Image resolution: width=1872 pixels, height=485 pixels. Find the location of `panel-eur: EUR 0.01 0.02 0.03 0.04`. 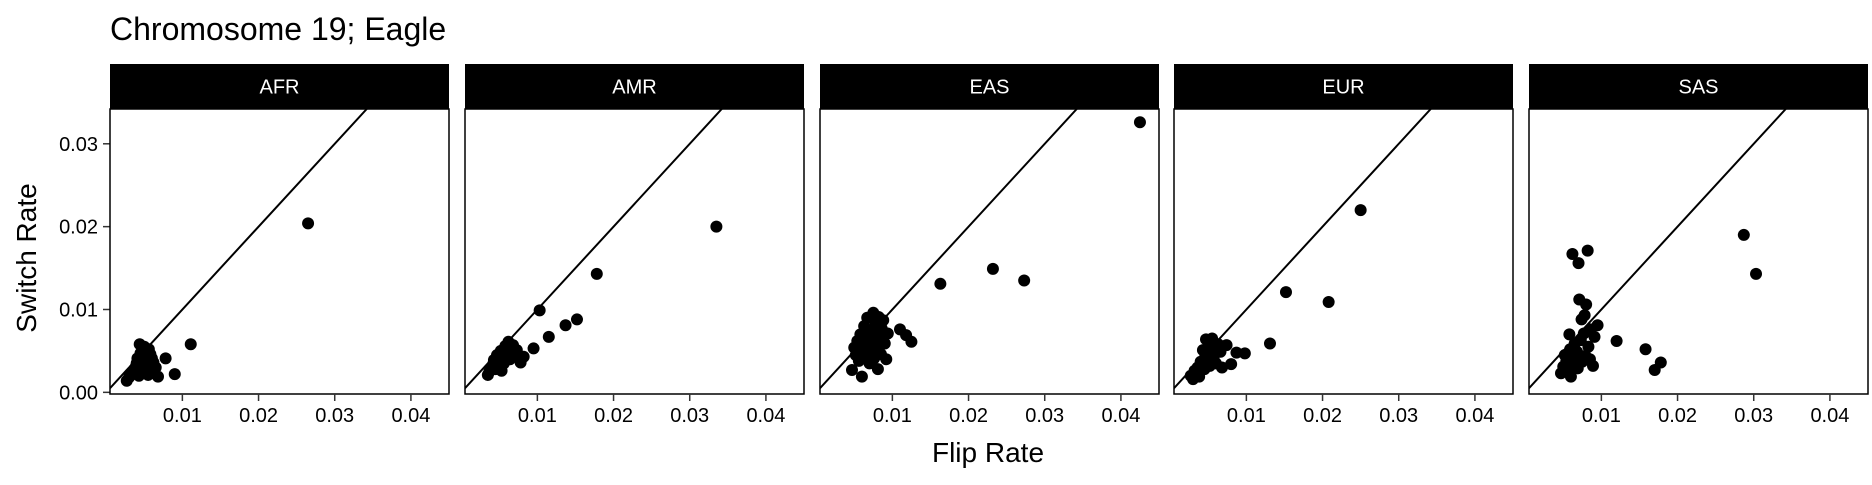

panel-eur: EUR 0.01 0.02 0.03 0.04 is located at coordinates (1343, 245).